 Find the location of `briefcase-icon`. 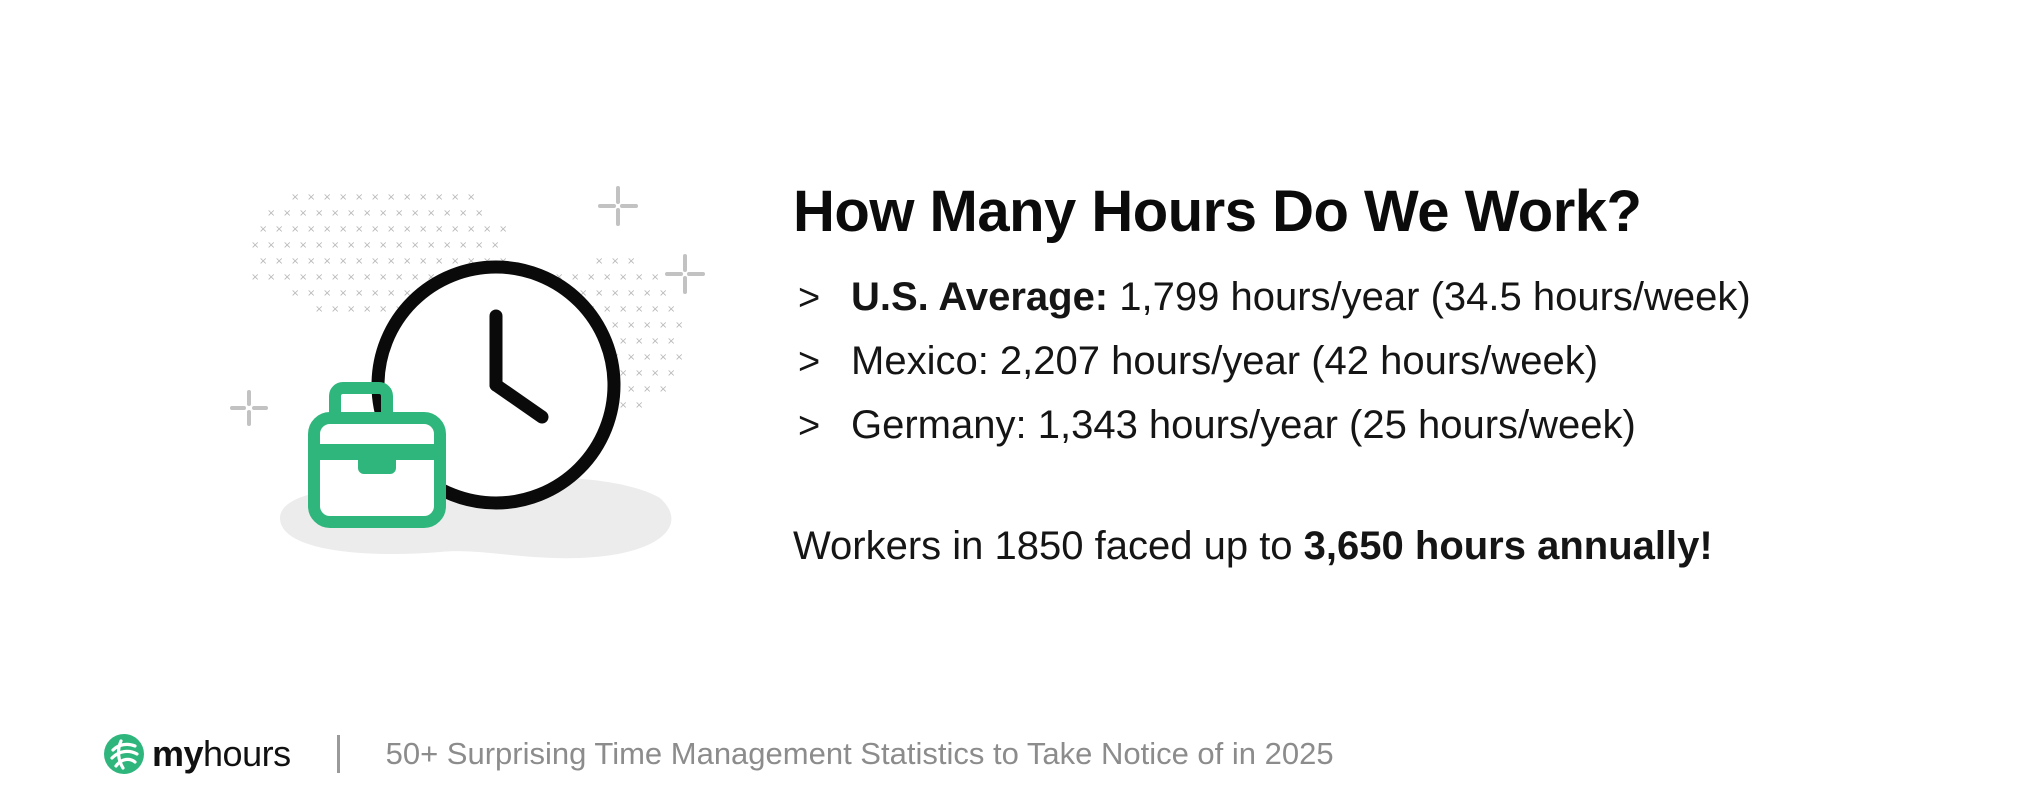

briefcase-icon is located at coordinates (377, 455).